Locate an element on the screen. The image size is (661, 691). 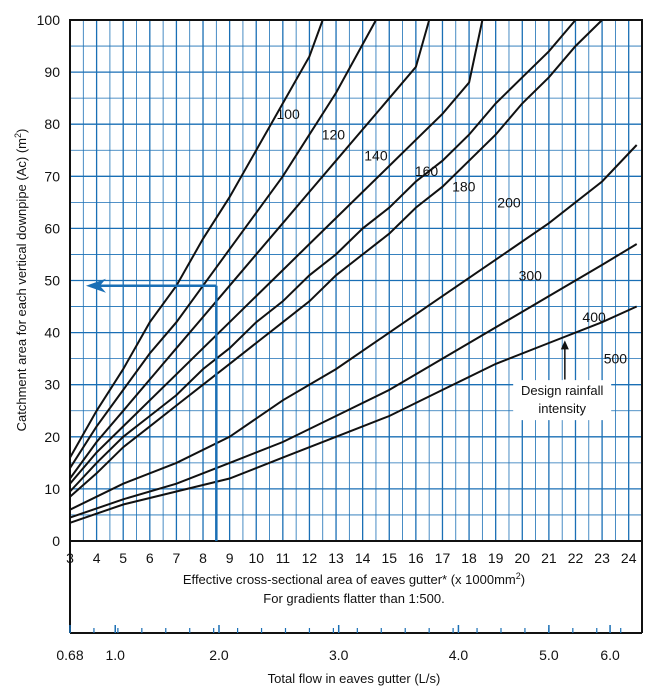
x-tick-label: 14 is located at coordinates (363, 558).